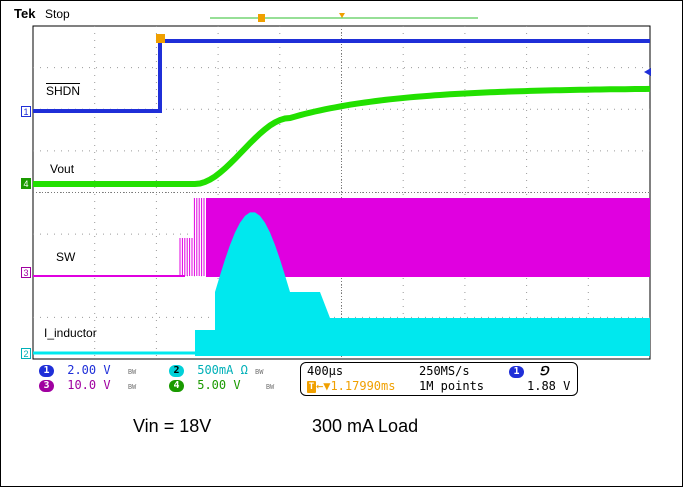 The height and width of the screenshot is (487, 683). What do you see at coordinates (66, 257) in the screenshot?
I see `sw-label: SW` at bounding box center [66, 257].